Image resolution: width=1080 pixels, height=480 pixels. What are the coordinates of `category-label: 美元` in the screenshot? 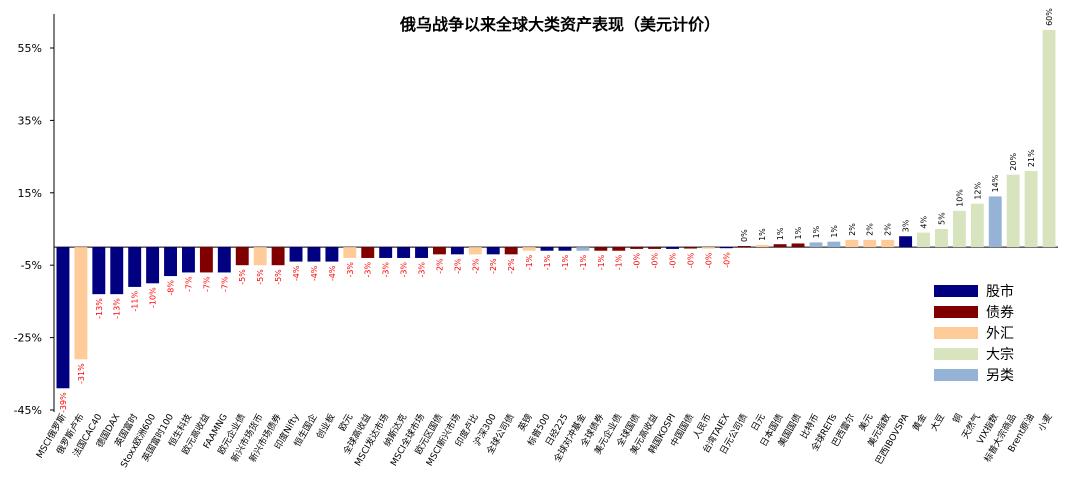 It's located at (865, 423).